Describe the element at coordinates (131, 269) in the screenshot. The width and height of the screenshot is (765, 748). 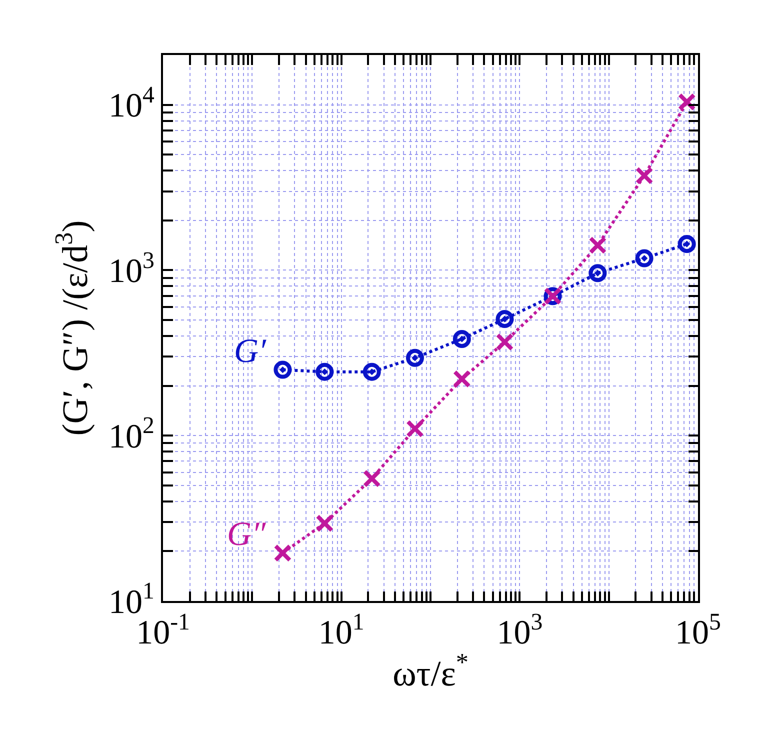
I see `y-tick-label: 10$^{3}$` at that location.